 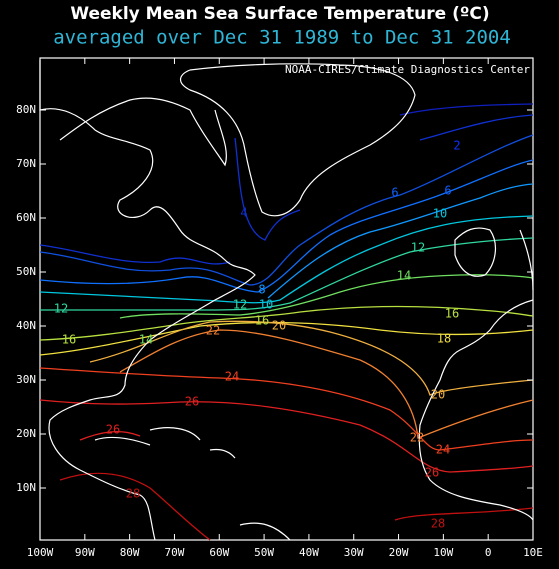 I want to click on y-tick-label: 20N, so click(x=26, y=433).